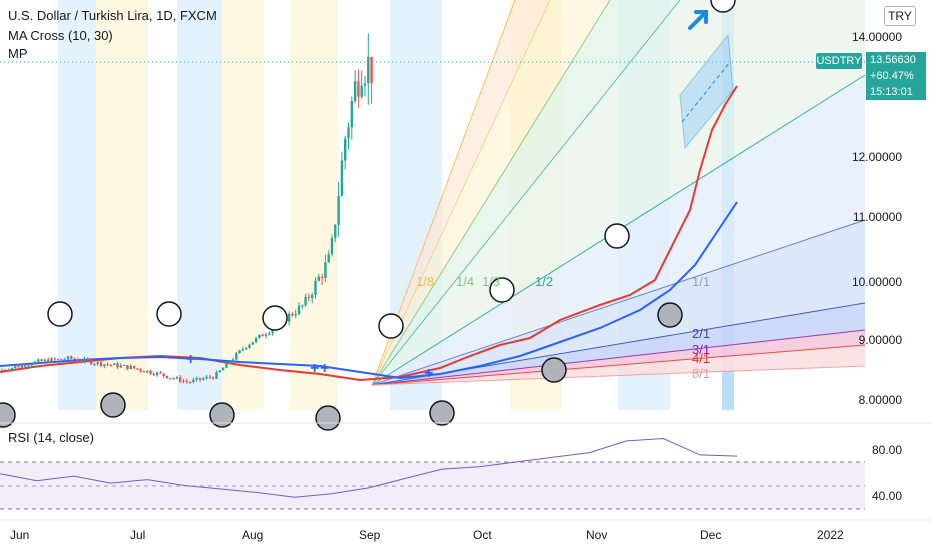 This screenshot has height=550, width=932. I want to click on bar-countdown: 15:13:01, so click(891, 92).